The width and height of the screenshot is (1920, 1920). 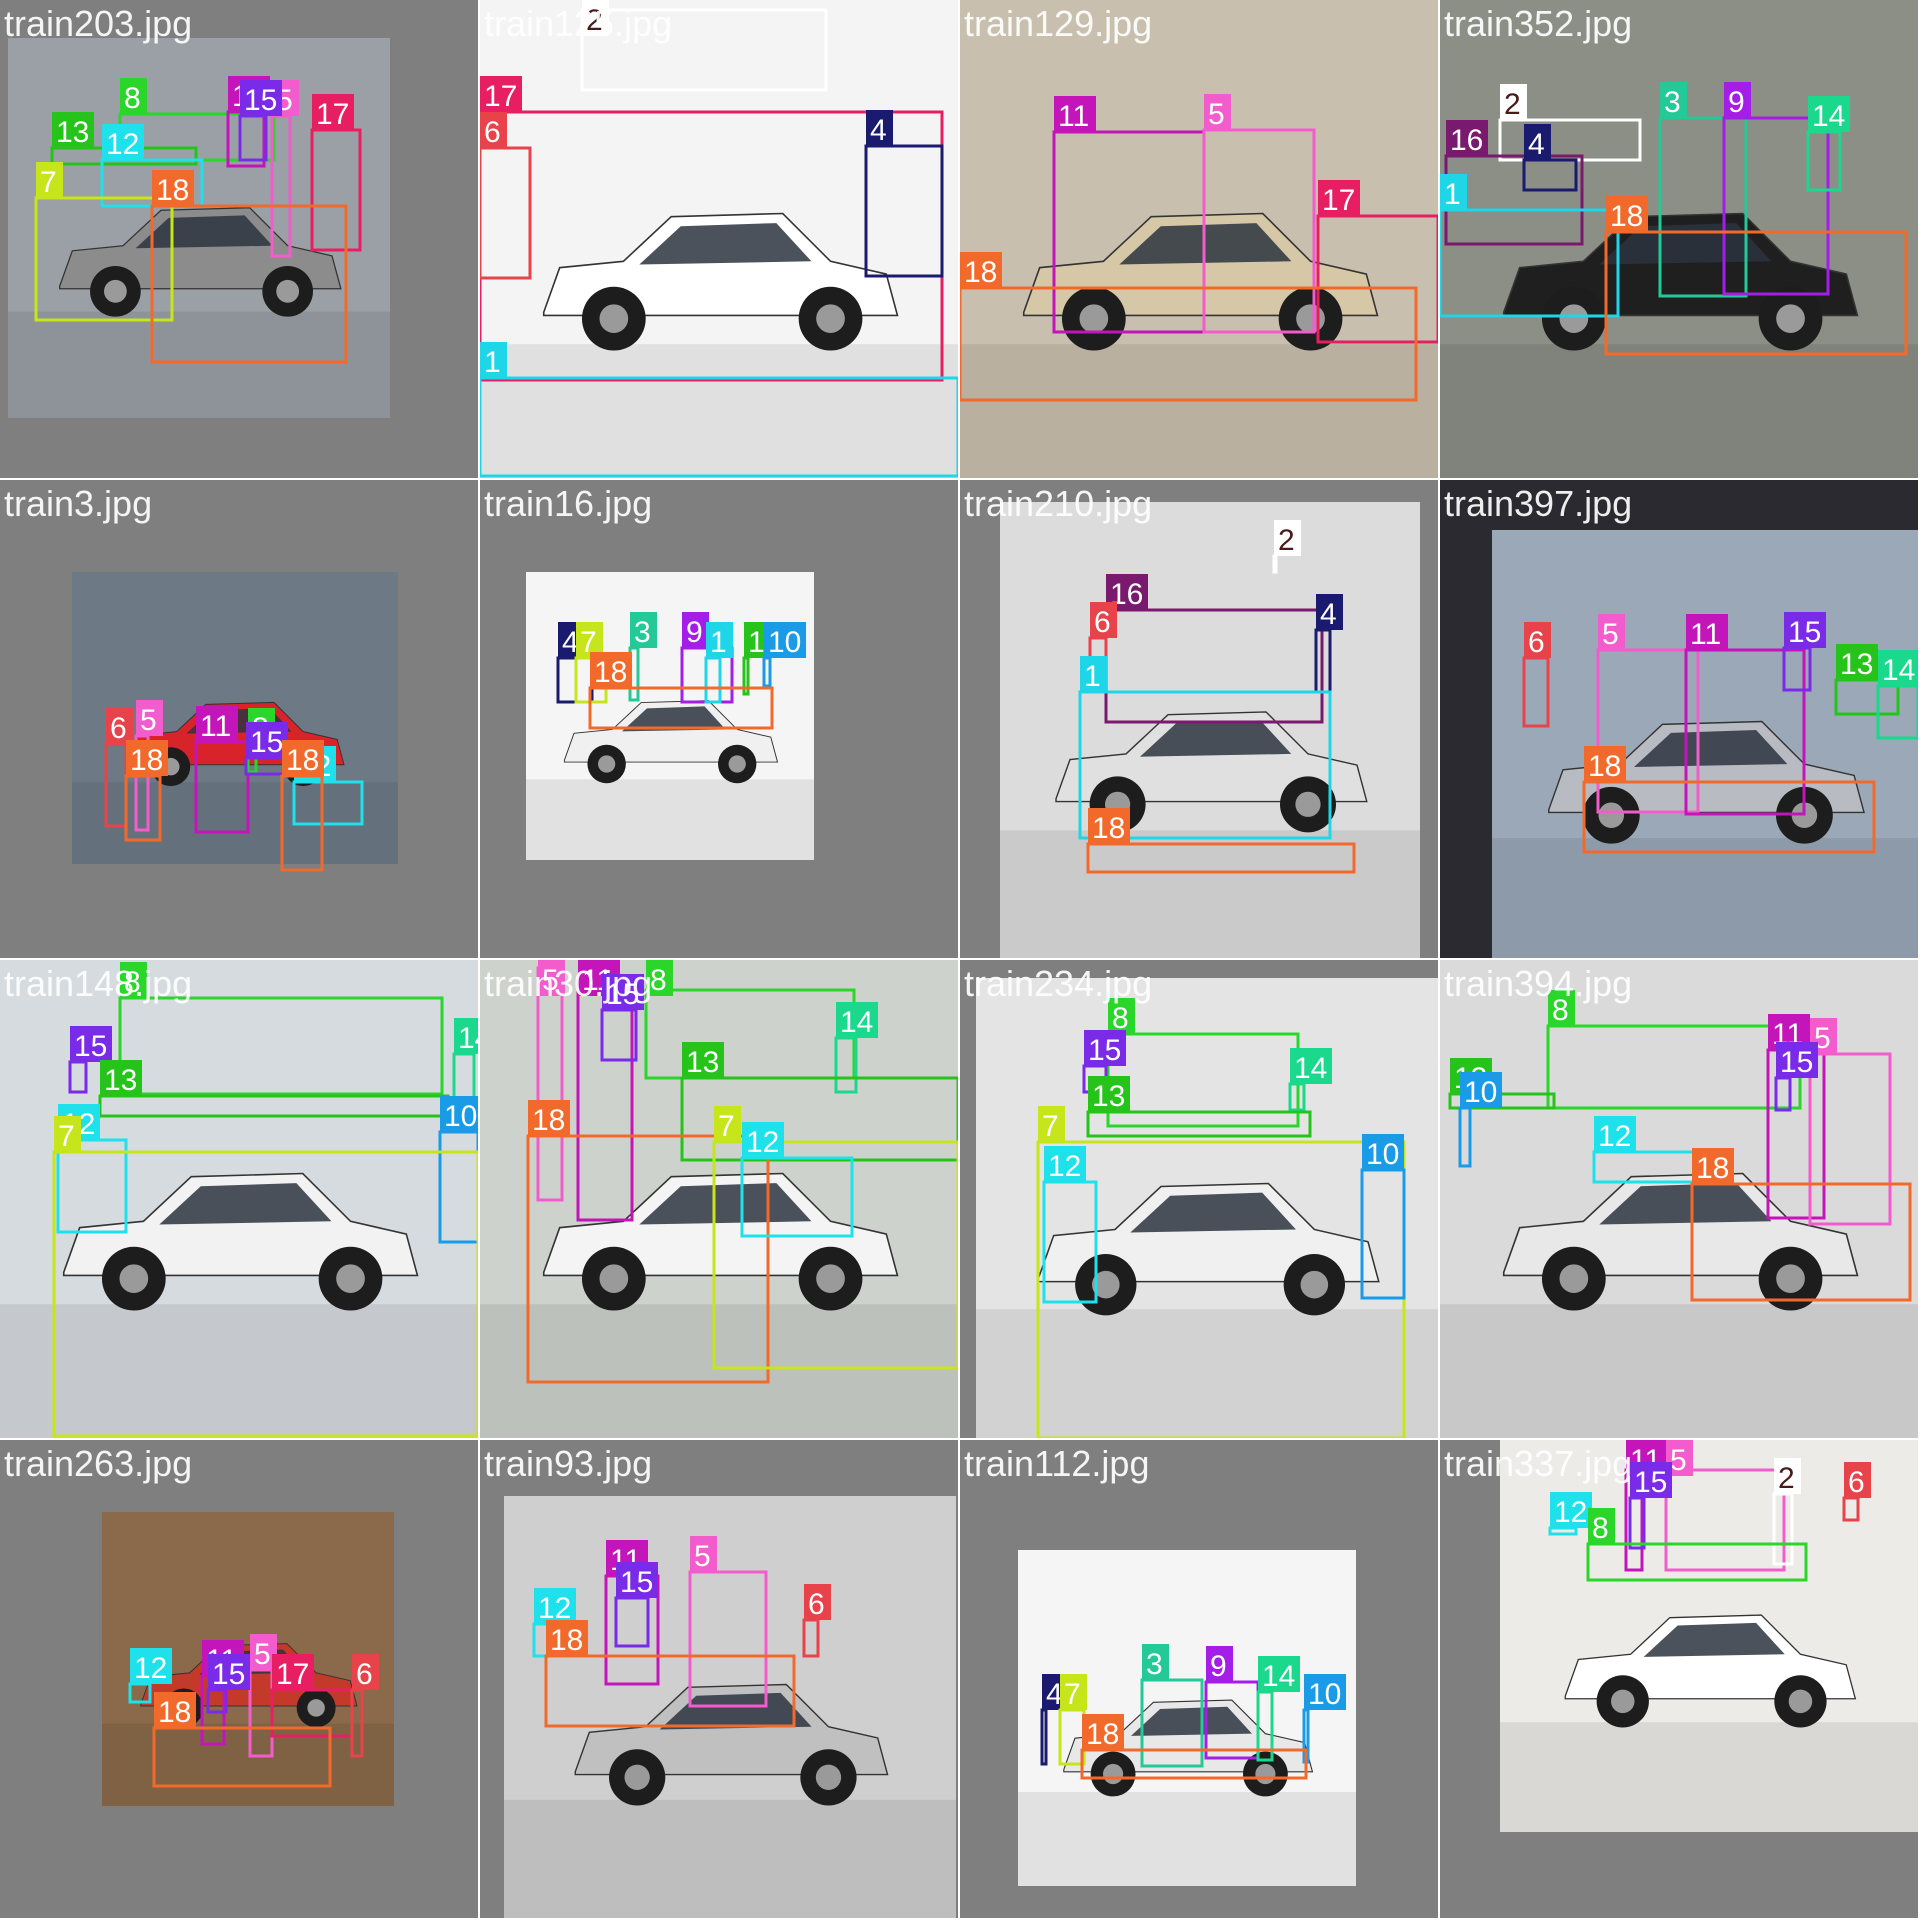 I want to click on detection-box-class-7: 7, so click(x=104, y=242).